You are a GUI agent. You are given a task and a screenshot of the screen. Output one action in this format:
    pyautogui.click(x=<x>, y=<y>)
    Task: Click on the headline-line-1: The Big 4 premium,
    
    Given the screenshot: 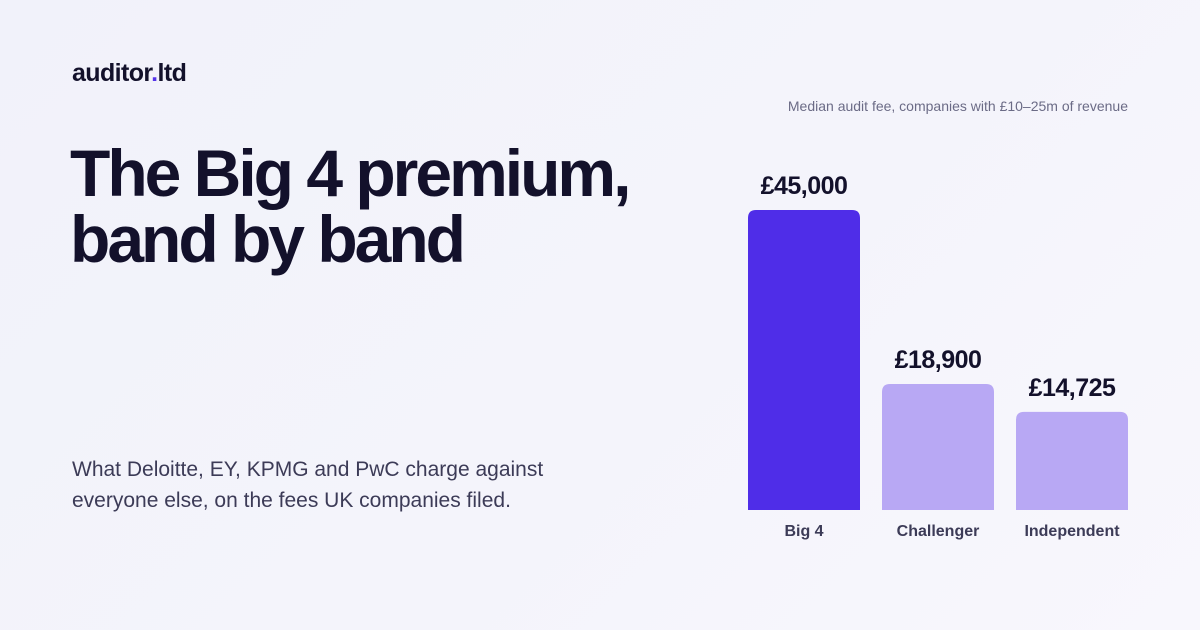 What is the action you would take?
    pyautogui.click(x=350, y=173)
    